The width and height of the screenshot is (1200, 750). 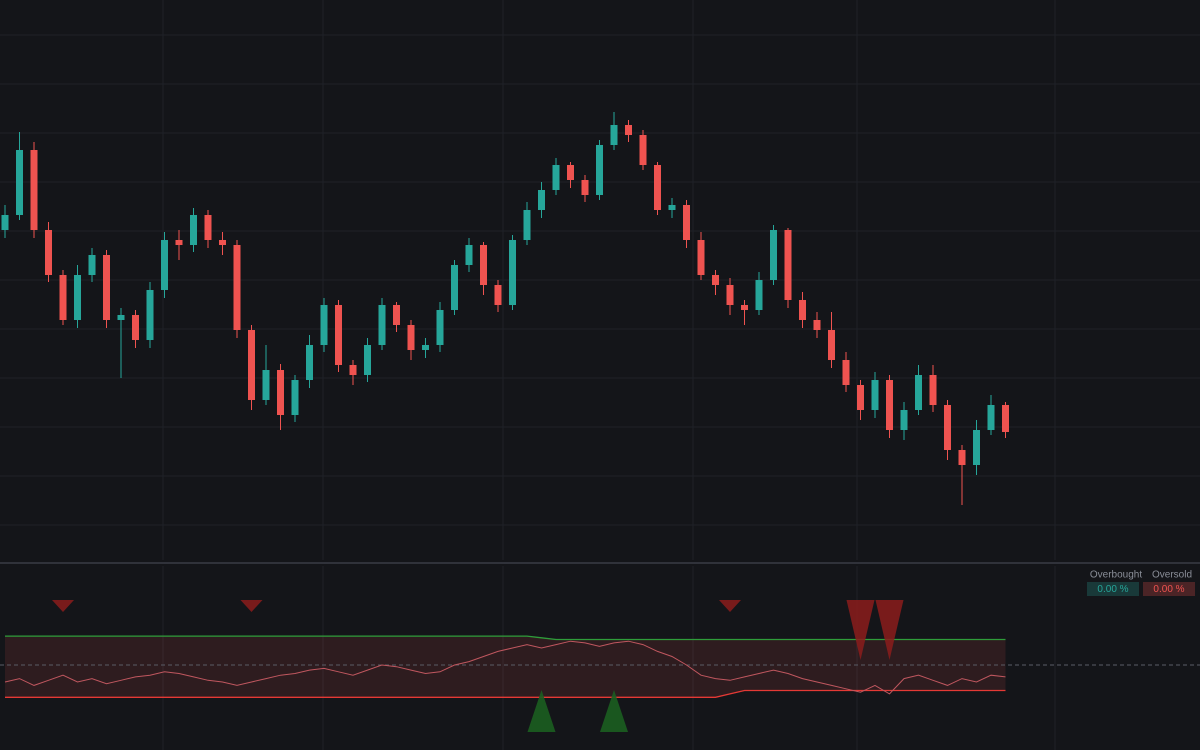 What do you see at coordinates (1116, 575) in the screenshot?
I see `legend-label: Overbought` at bounding box center [1116, 575].